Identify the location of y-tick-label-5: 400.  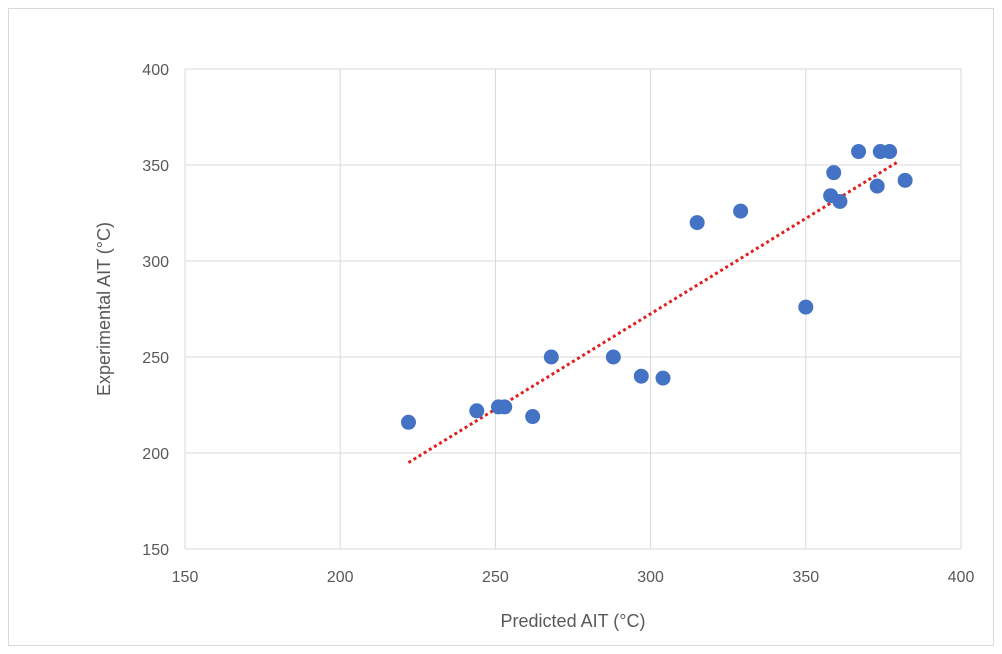
(155, 70).